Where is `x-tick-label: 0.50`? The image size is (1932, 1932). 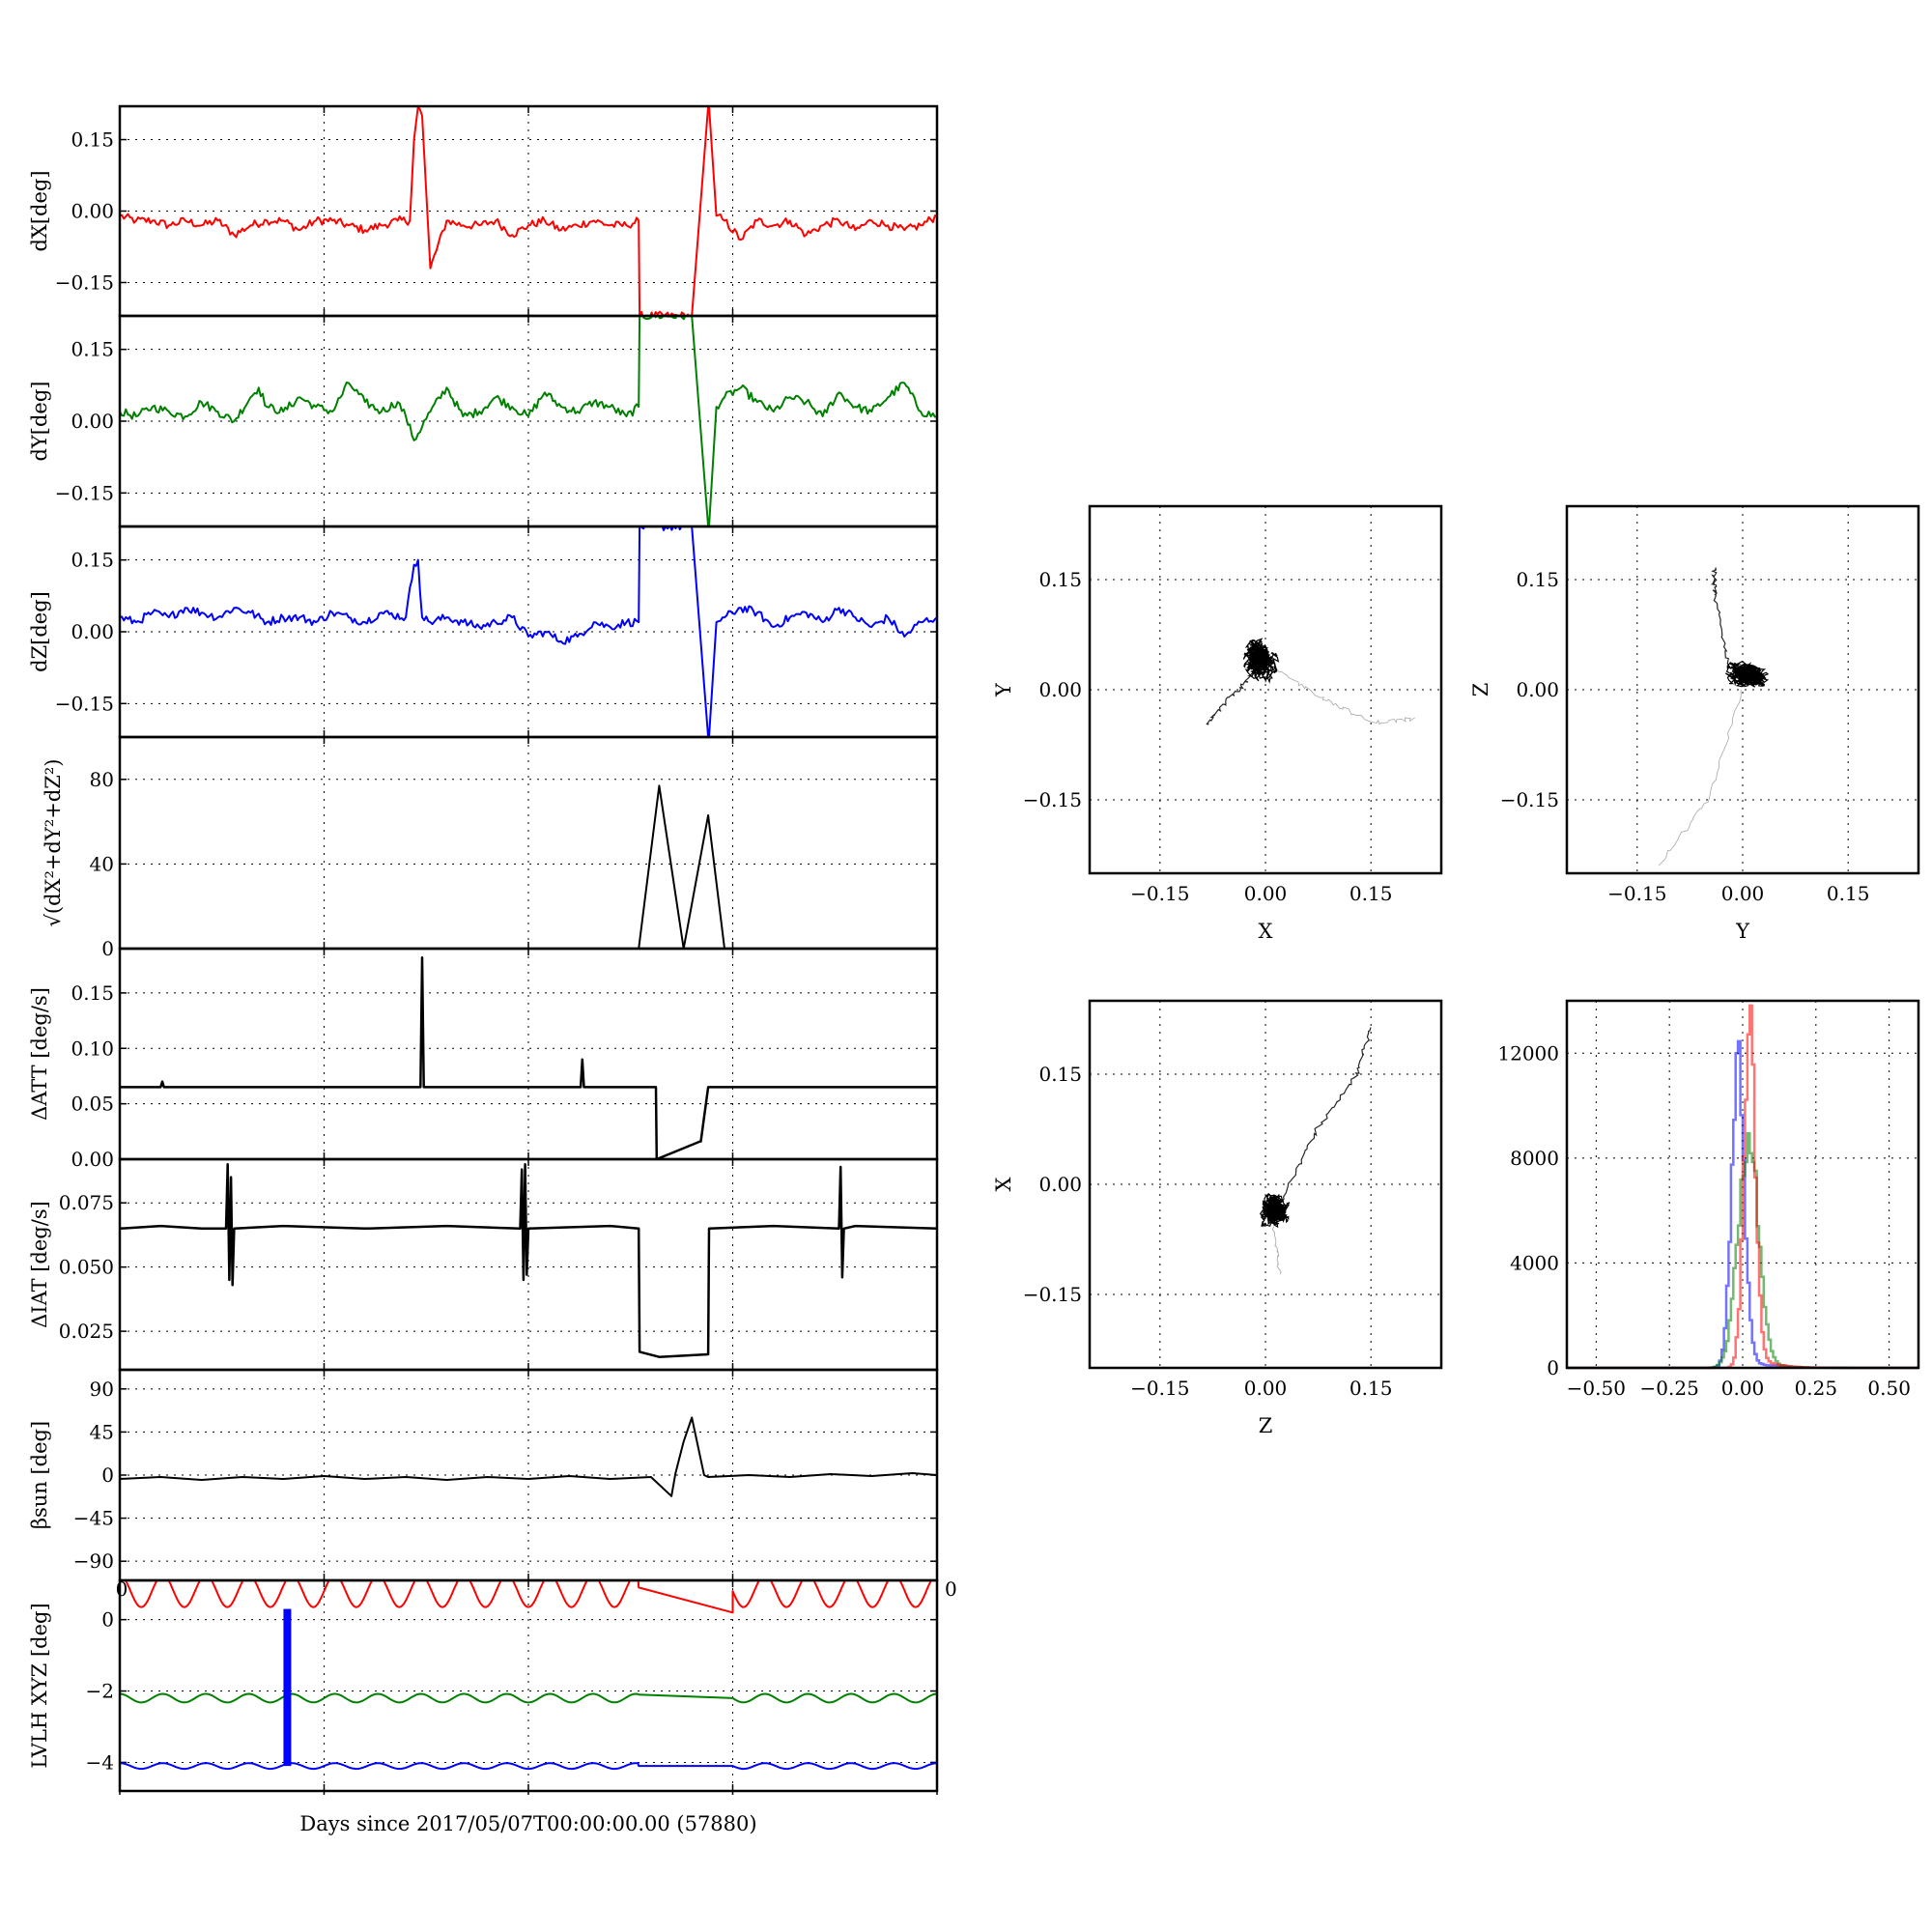
x-tick-label: 0.50 is located at coordinates (1889, 1388).